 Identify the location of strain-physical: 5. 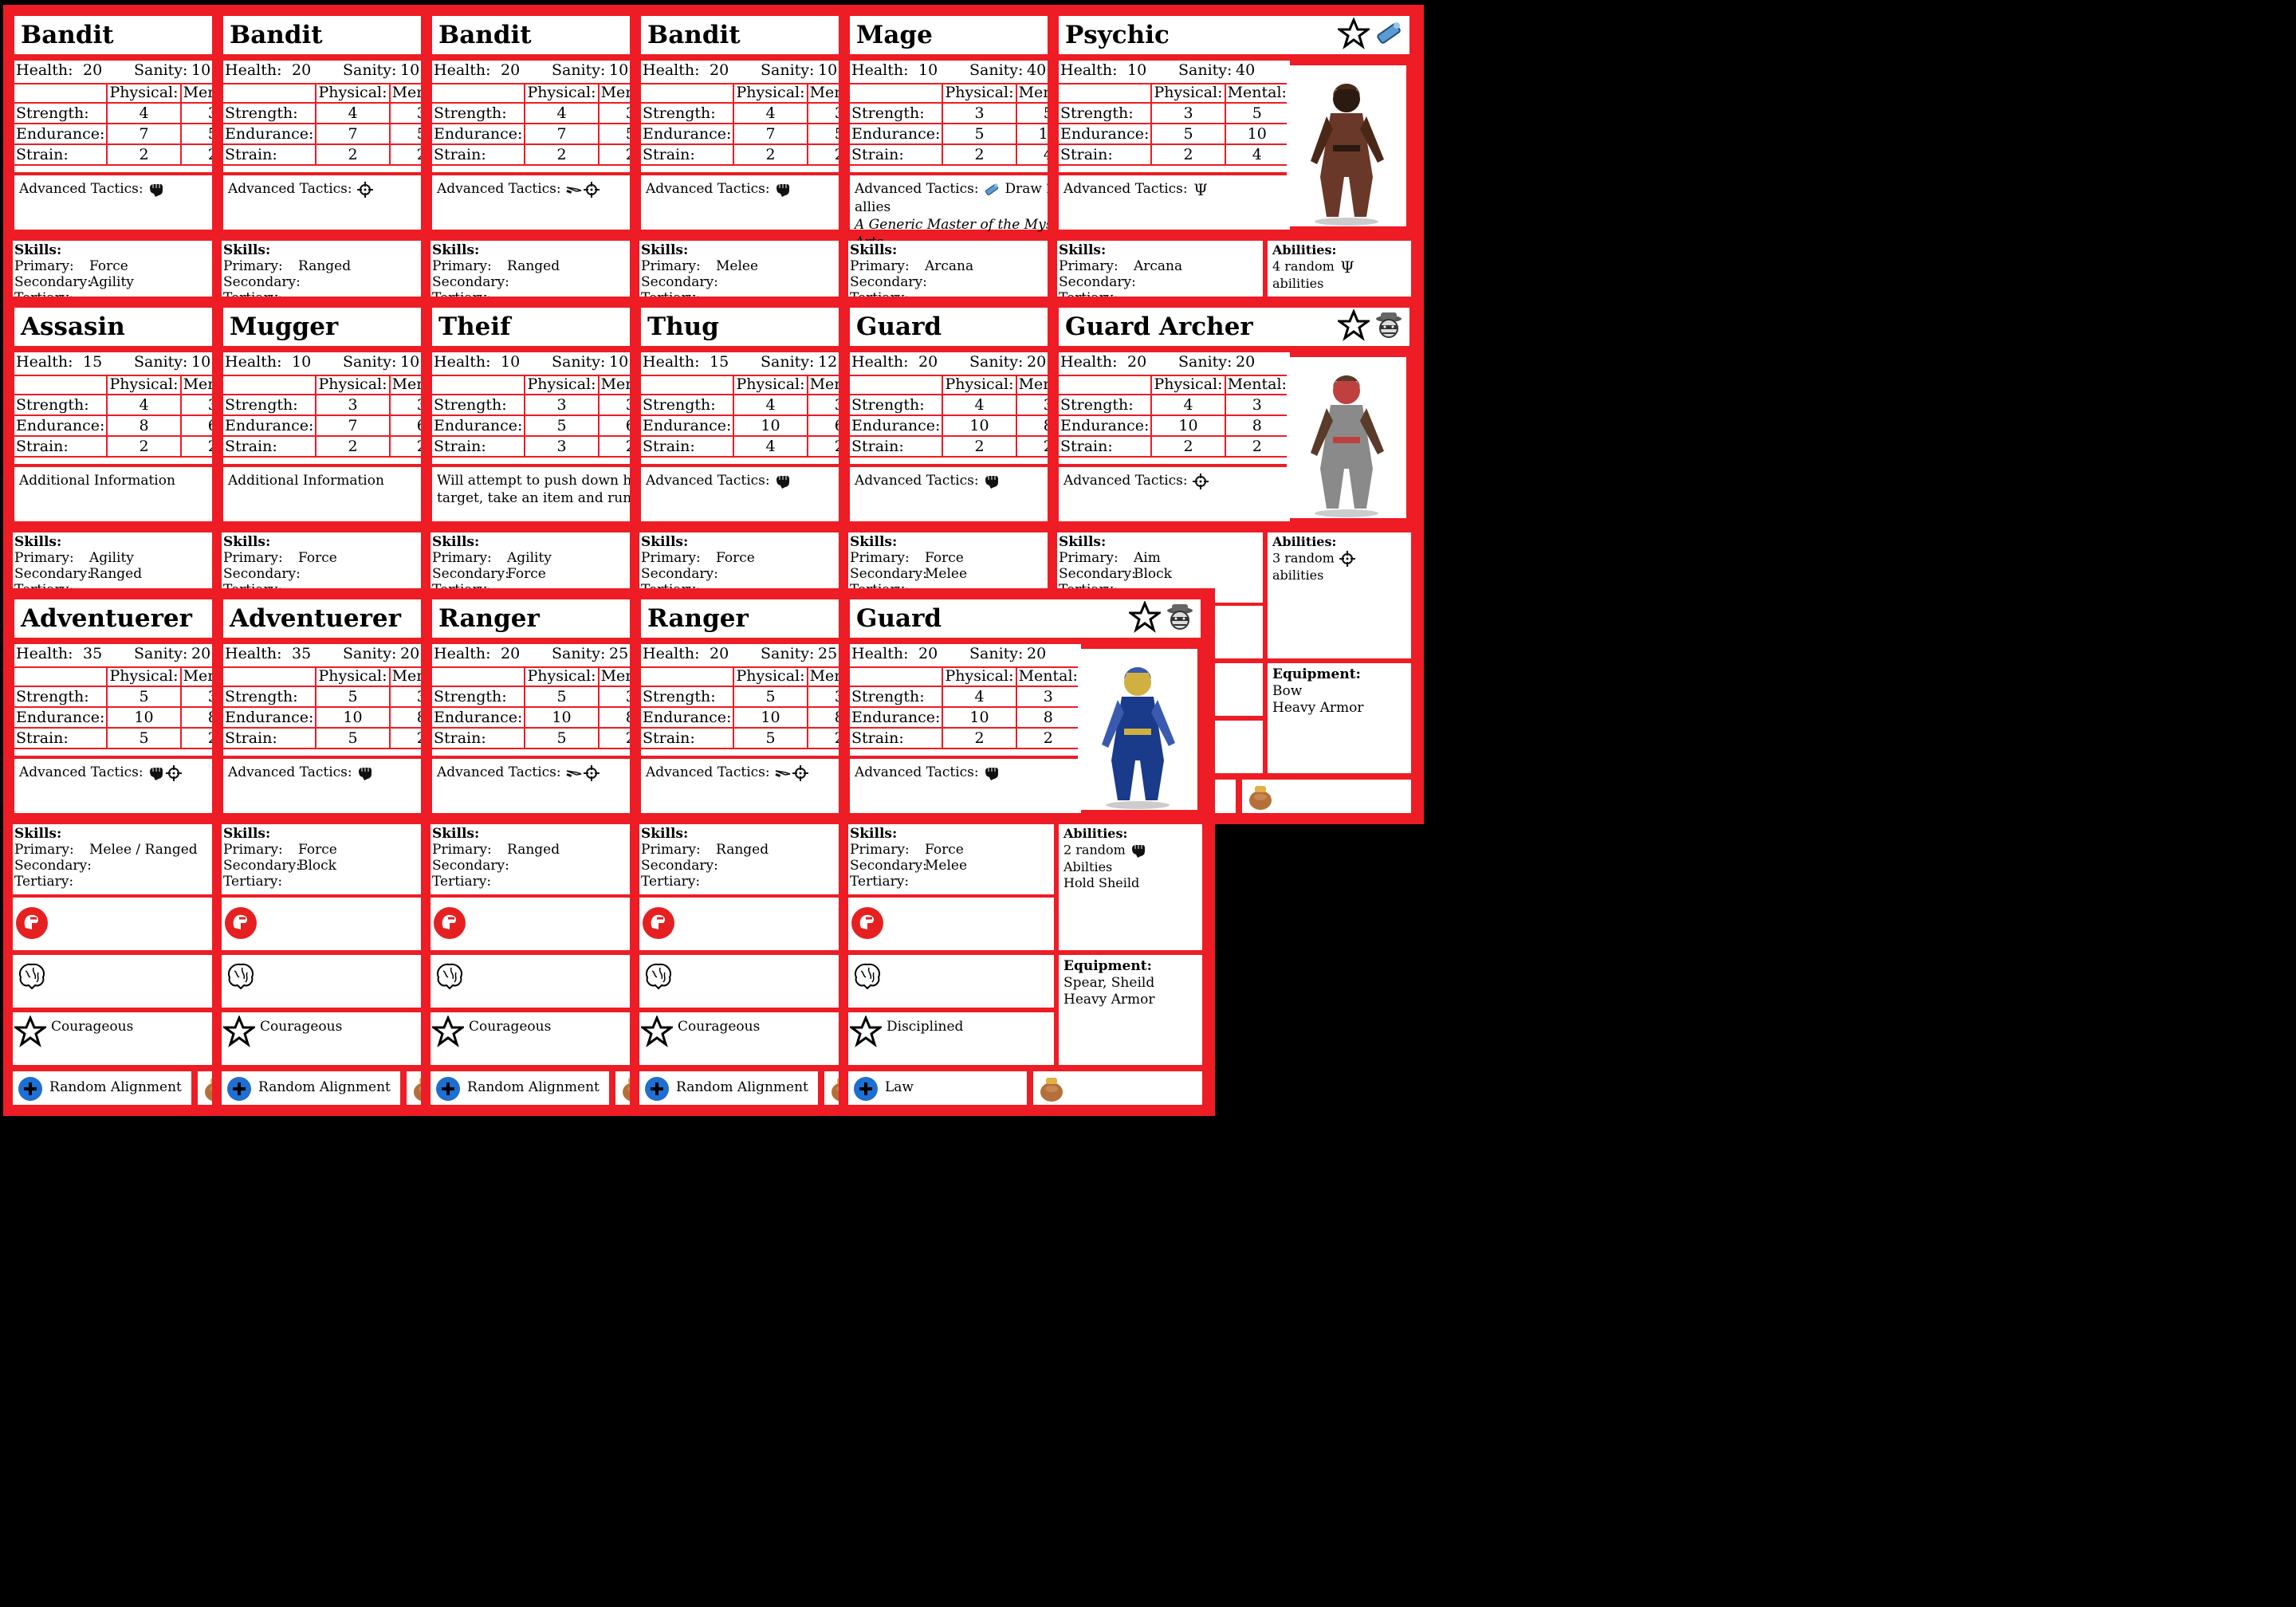
(562, 738).